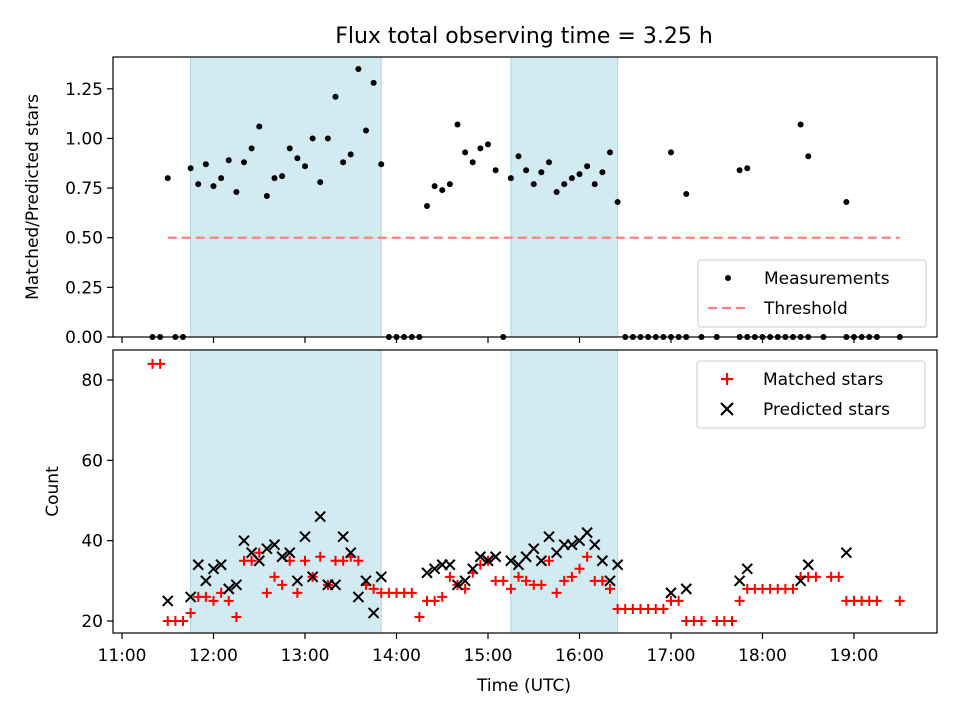  Describe the element at coordinates (811, 394) in the screenshot. I see `legend-box` at that location.